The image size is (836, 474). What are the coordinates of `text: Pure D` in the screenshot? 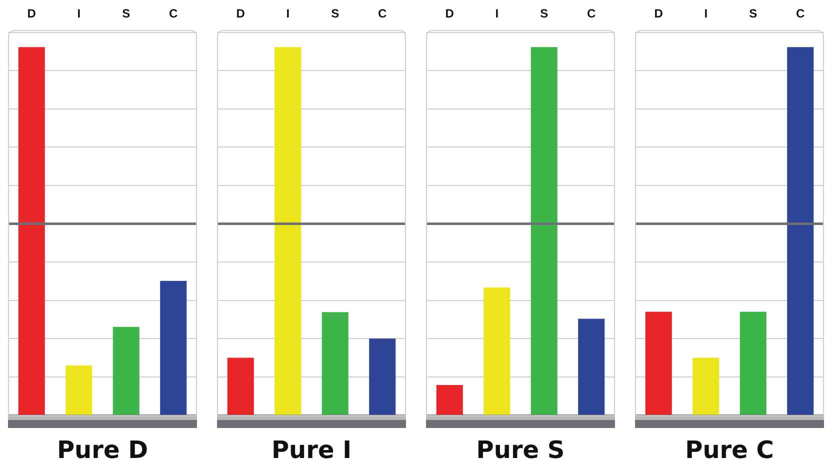 It's located at (102, 450).